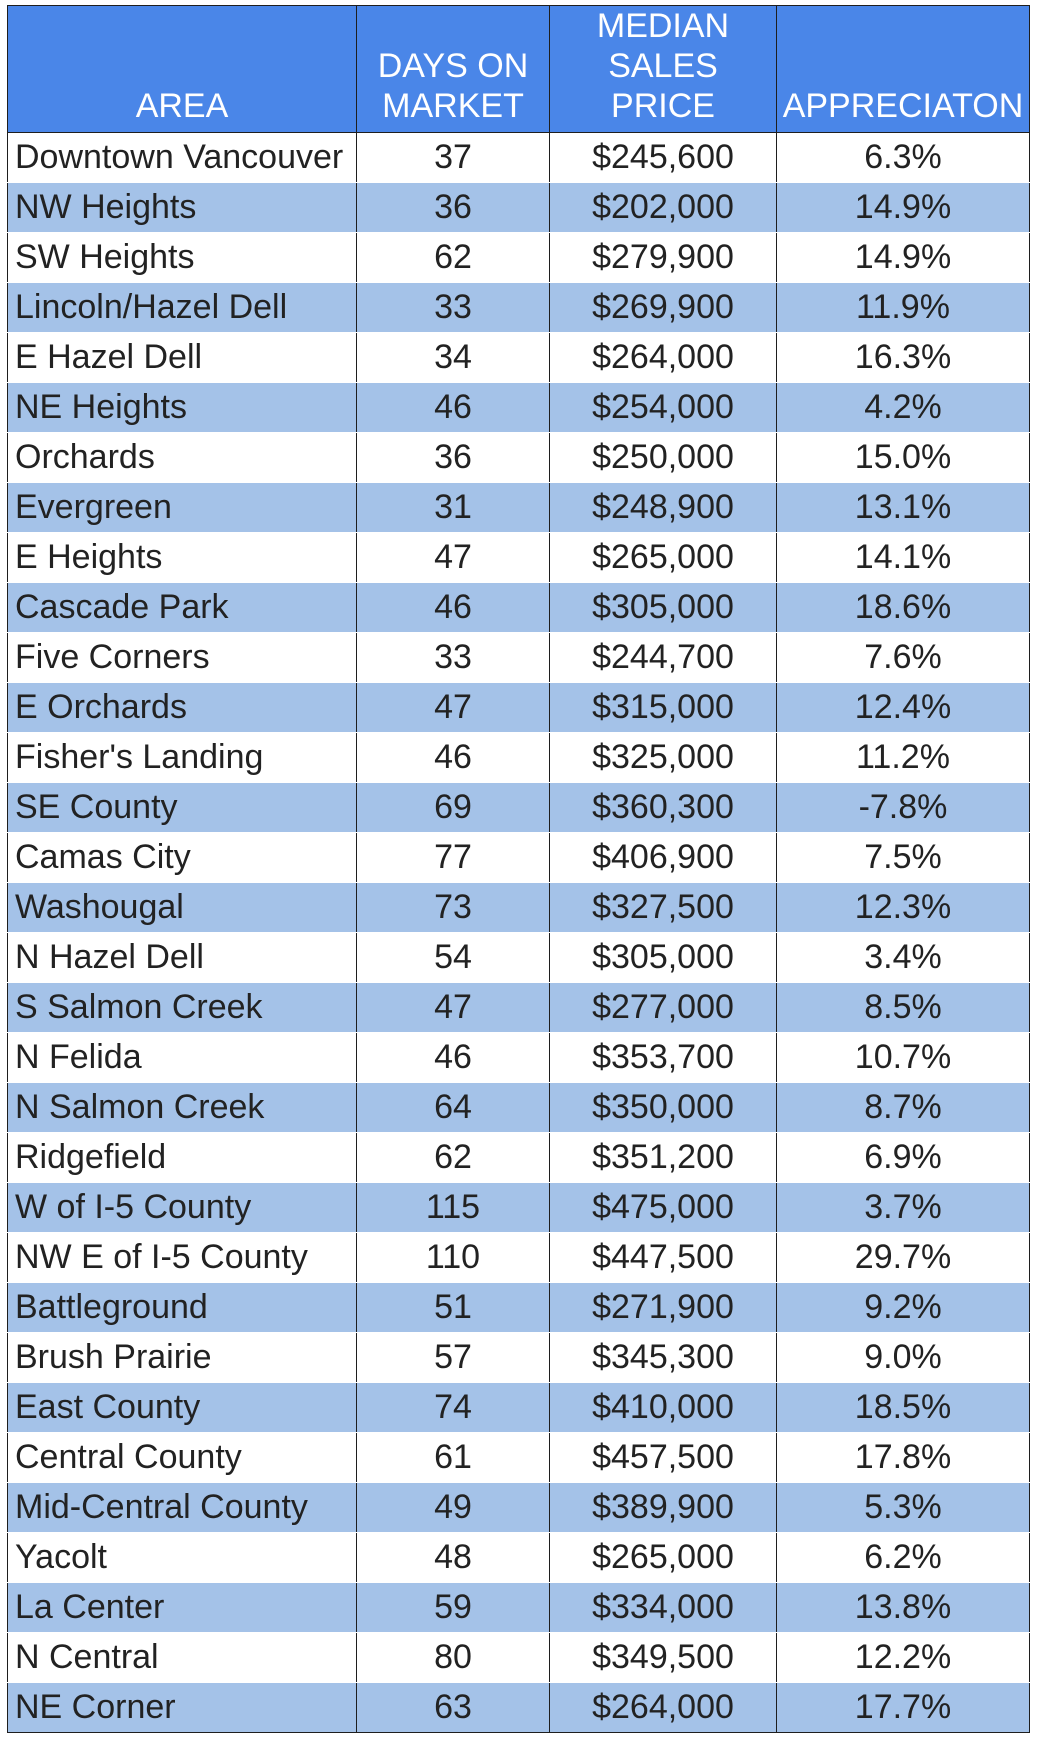 The height and width of the screenshot is (1745, 1038). I want to click on cell-median-sales-price: $349,500, so click(663, 1657).